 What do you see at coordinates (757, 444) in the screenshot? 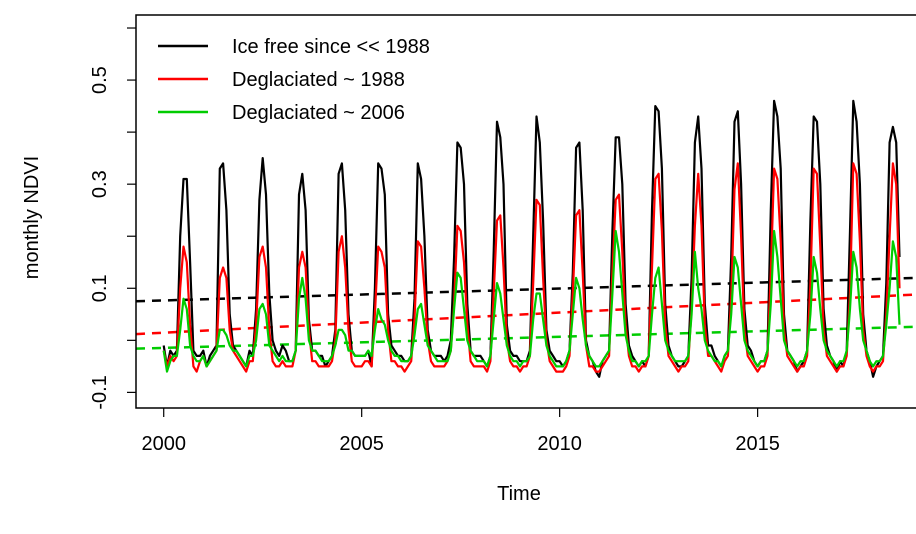
I see `x-tick-label: 2015` at bounding box center [757, 444].